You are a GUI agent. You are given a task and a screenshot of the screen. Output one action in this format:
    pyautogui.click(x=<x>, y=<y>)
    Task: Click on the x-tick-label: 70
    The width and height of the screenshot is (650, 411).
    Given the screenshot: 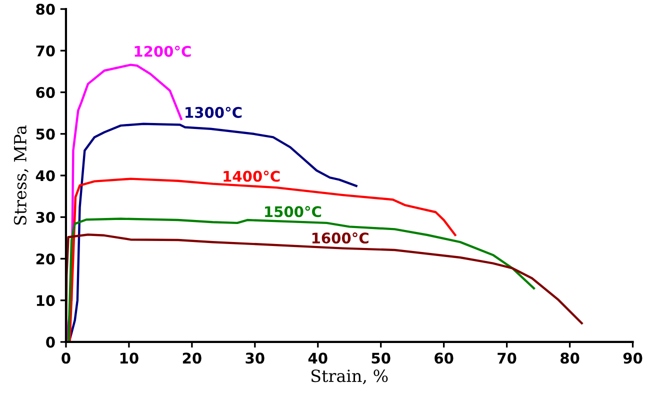 What is the action you would take?
    pyautogui.click(x=507, y=358)
    